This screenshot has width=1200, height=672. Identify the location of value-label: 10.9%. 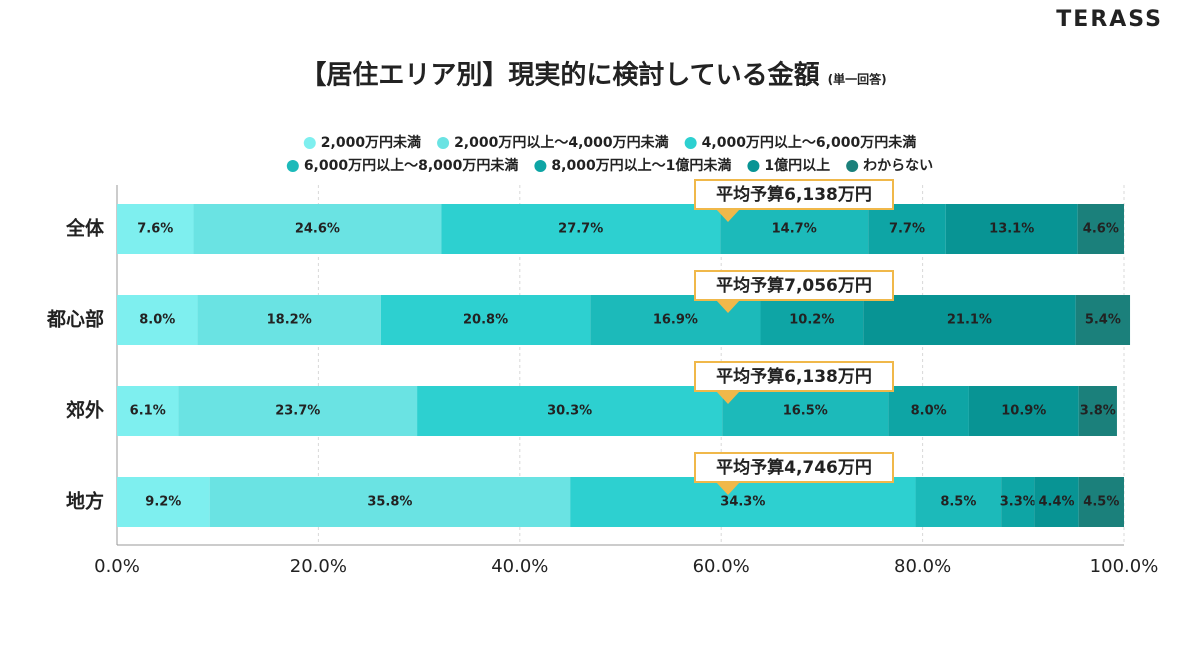
(1023, 411).